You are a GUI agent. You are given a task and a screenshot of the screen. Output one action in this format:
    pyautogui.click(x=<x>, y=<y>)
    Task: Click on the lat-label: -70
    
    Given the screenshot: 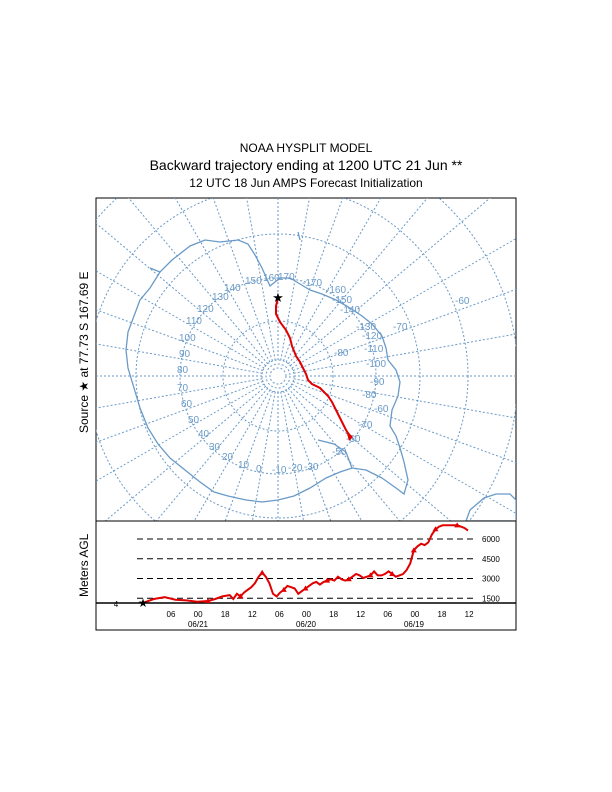 What is the action you would take?
    pyautogui.click(x=365, y=425)
    